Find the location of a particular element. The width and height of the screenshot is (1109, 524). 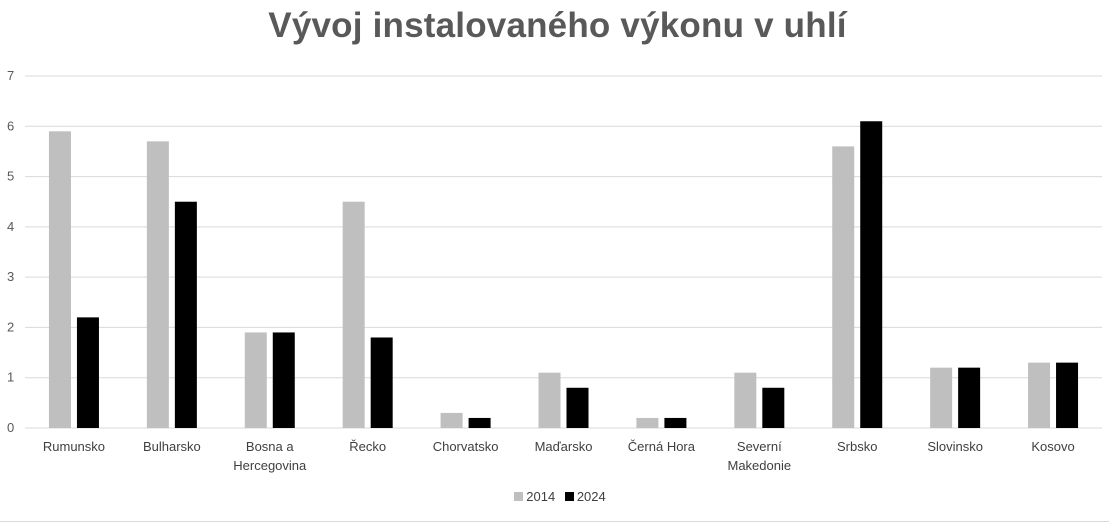

y-axis-ticks: 0 1 2 3 4 5 6 7 is located at coordinates (10, 251).